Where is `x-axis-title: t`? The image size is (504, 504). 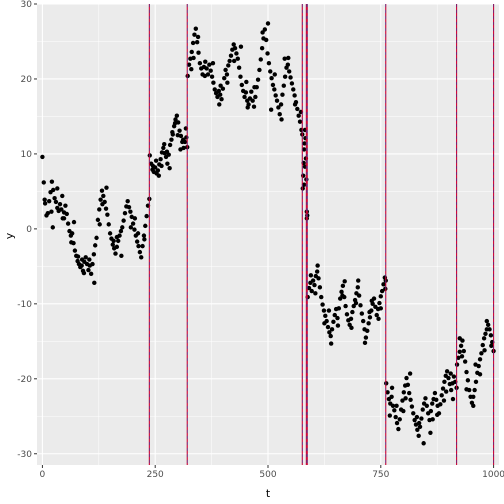 x-axis-title: t is located at coordinates (268, 493).